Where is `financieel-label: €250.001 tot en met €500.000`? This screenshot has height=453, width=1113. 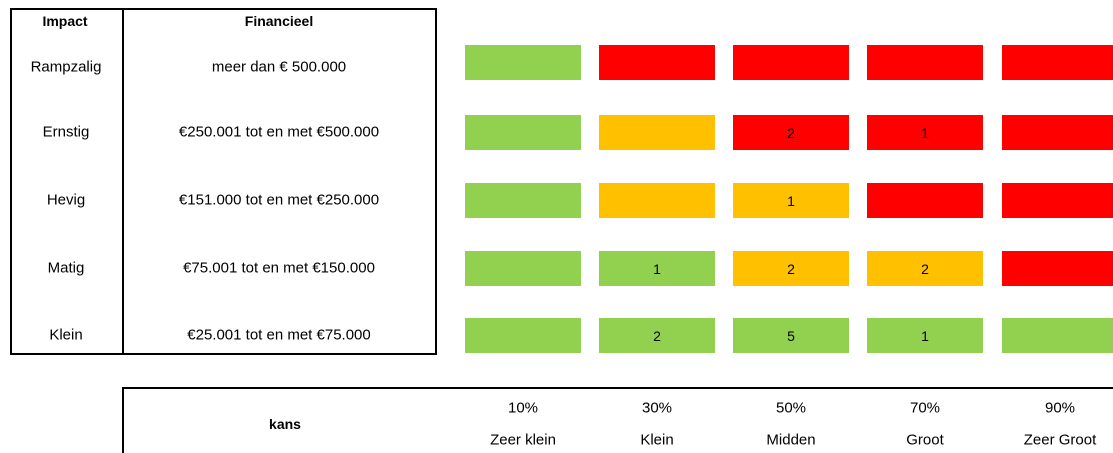
financieel-label: €250.001 tot en met €500.000 is located at coordinates (279, 132).